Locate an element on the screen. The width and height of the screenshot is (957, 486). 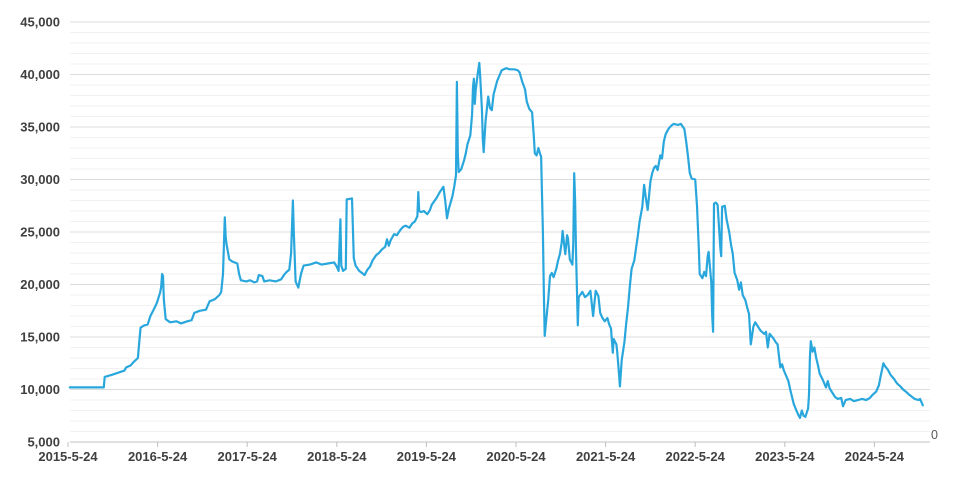
x-axis-label: 2015-5-24 is located at coordinates (68, 456).